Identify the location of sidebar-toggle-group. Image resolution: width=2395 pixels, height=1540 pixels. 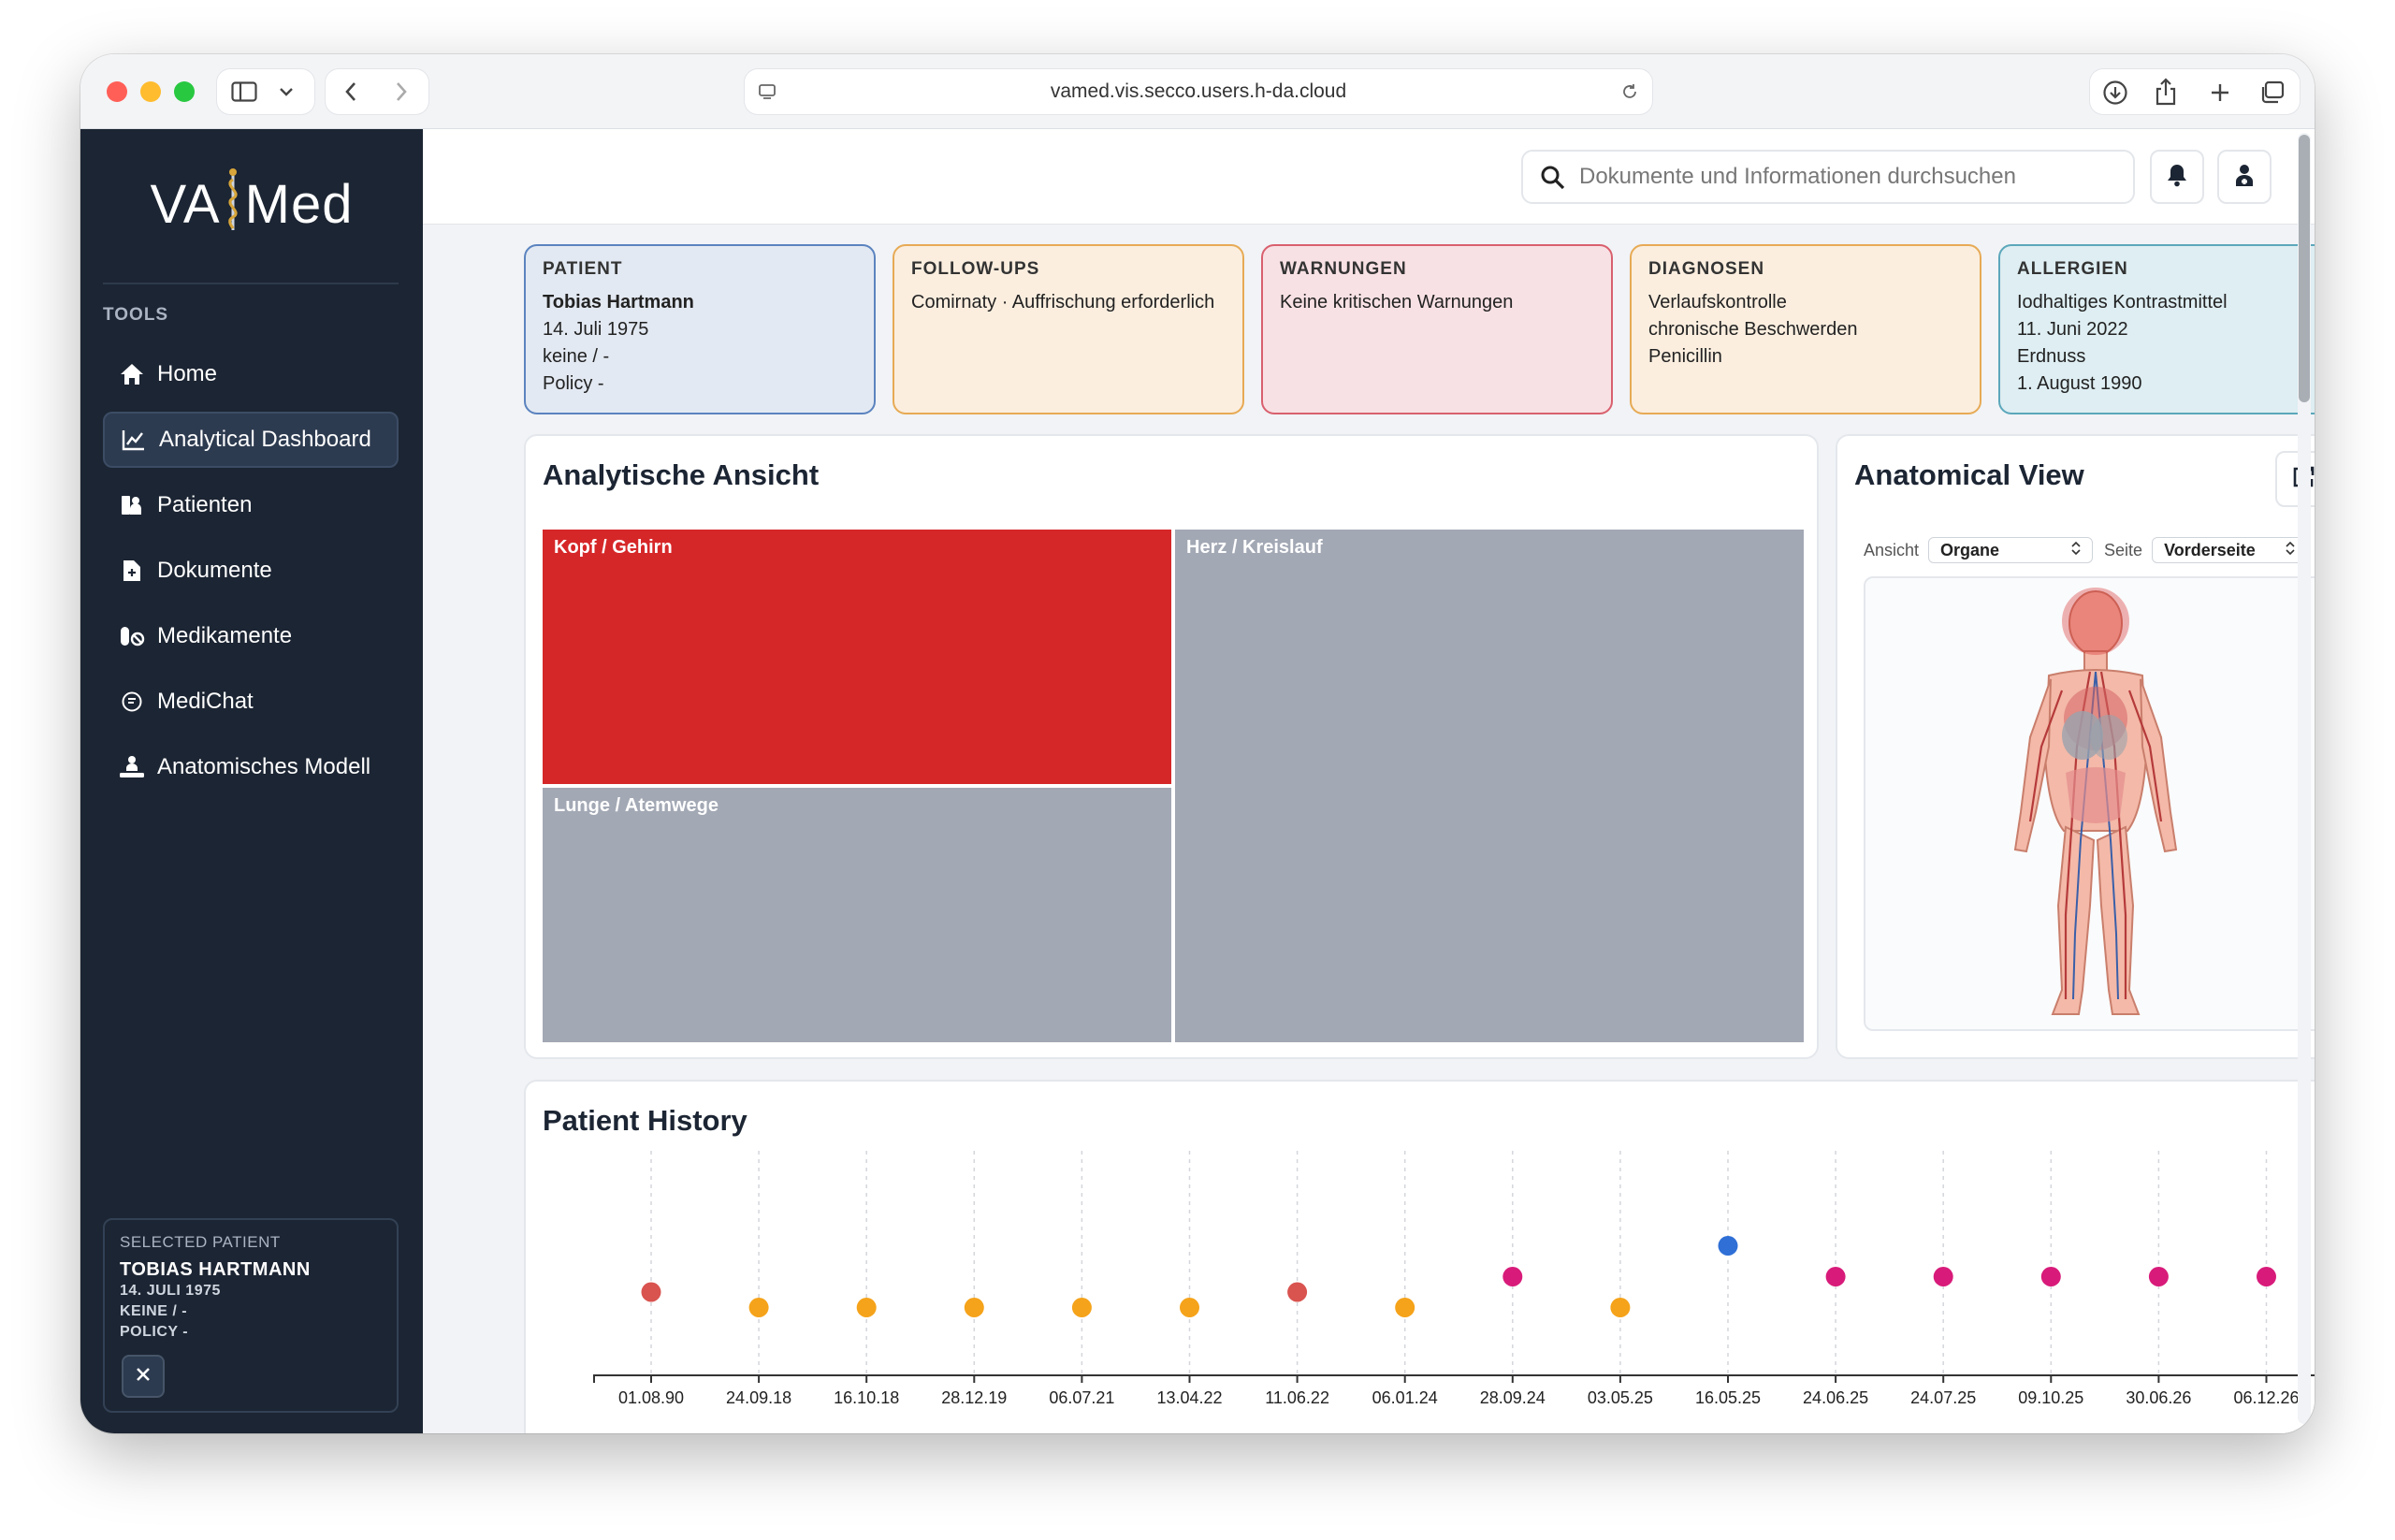
(265, 91).